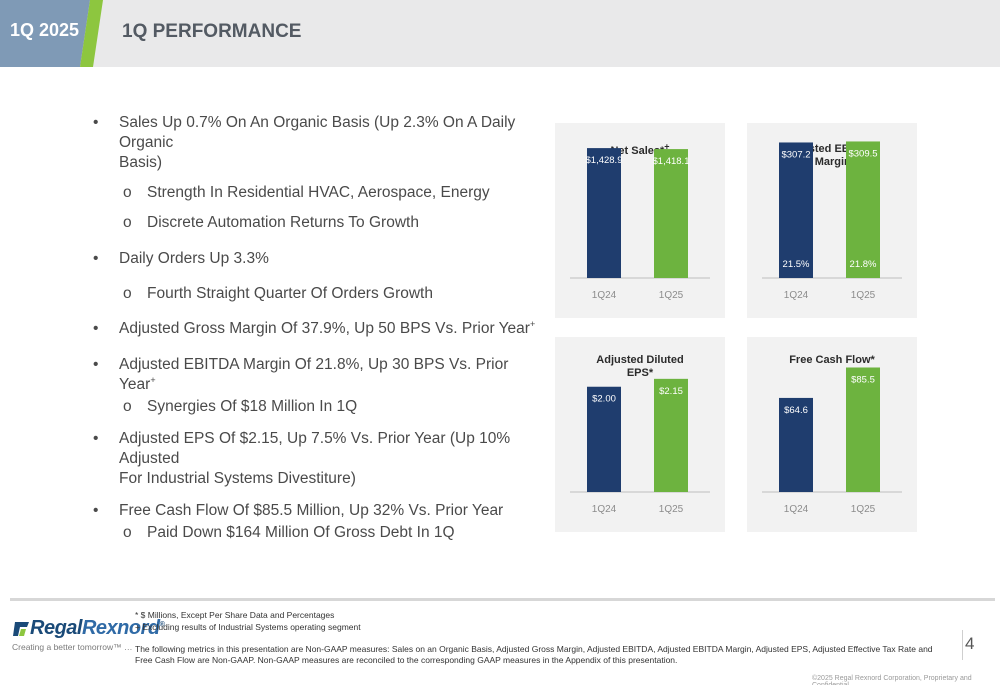 The height and width of the screenshot is (685, 1000). What do you see at coordinates (604, 399) in the screenshot?
I see `bar-value-label: $2.00` at bounding box center [604, 399].